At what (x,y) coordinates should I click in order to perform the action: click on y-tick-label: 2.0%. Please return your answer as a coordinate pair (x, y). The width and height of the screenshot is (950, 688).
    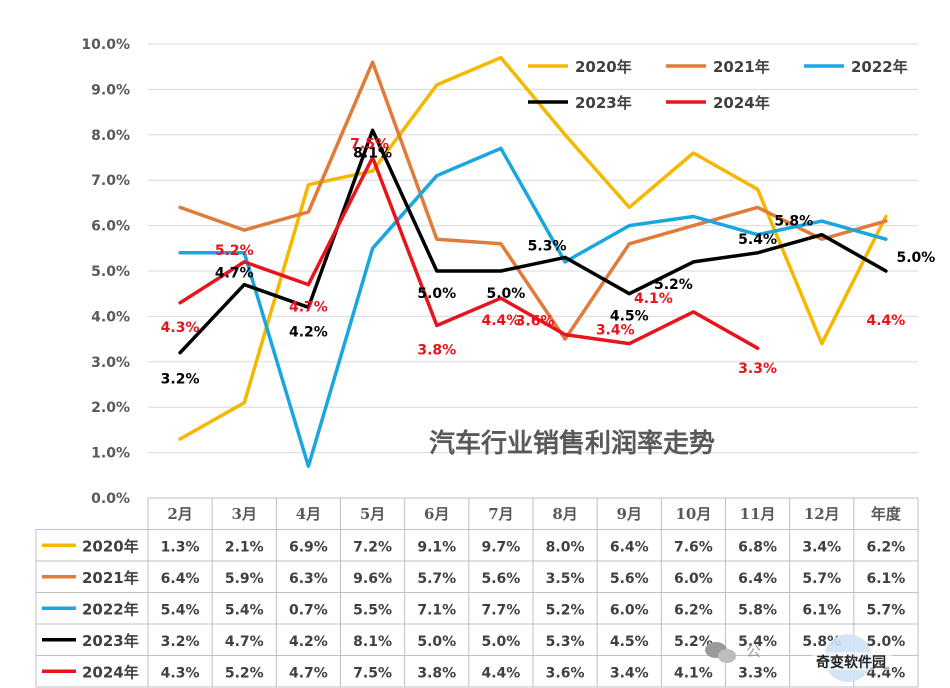
    Looking at the image, I should click on (110, 408).